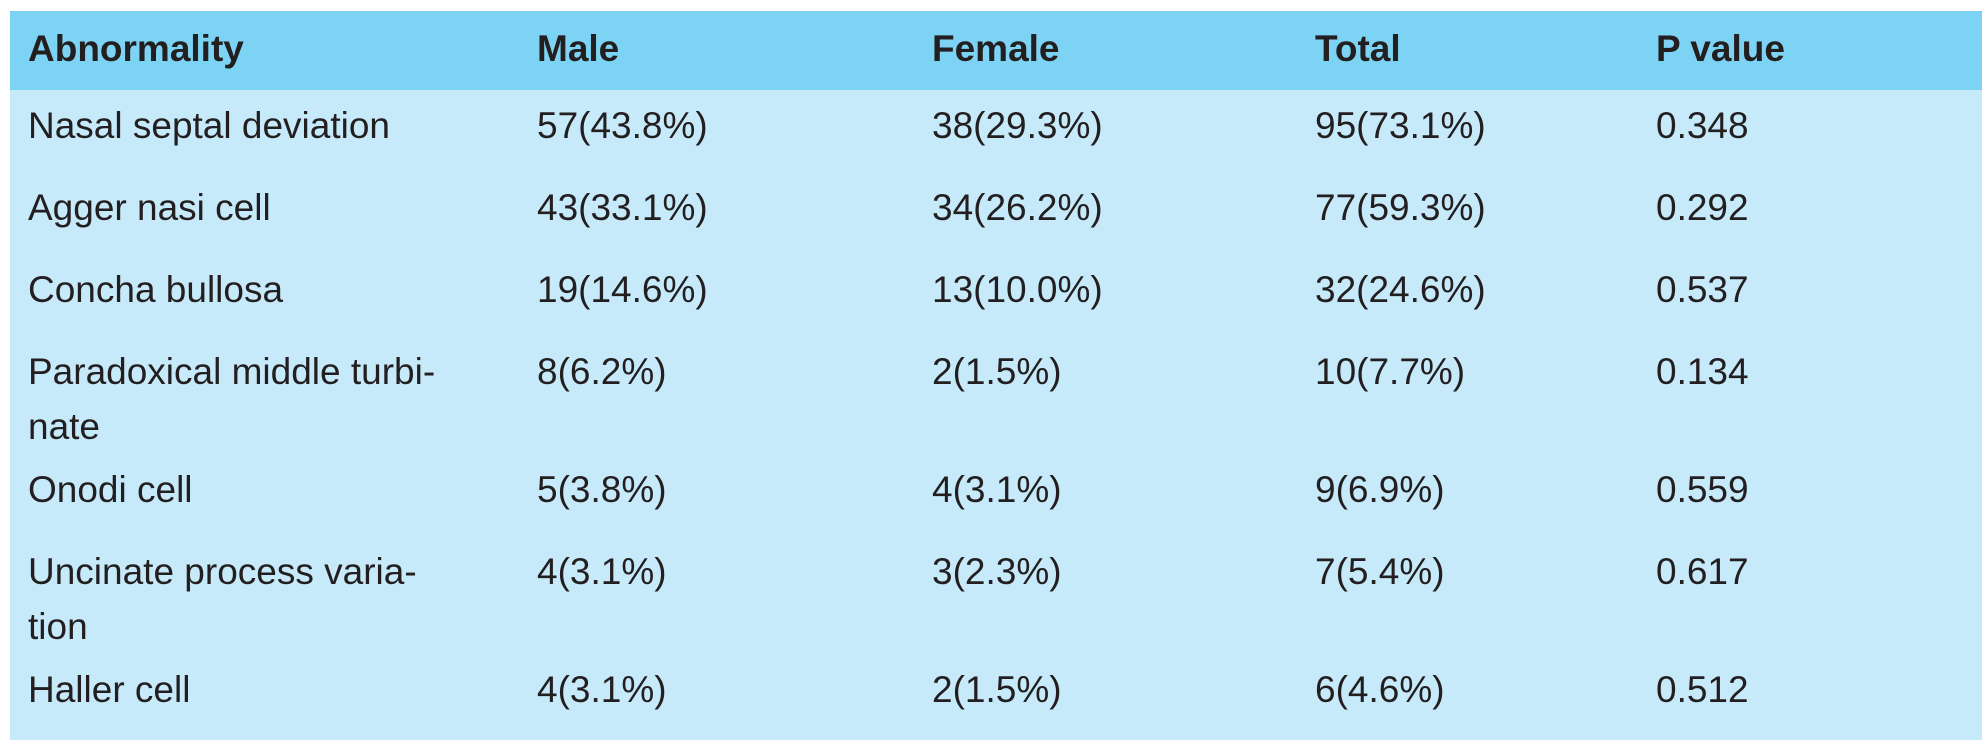  What do you see at coordinates (1467, 131) in the screenshot?
I see `total-cell: 95(73.1%)` at bounding box center [1467, 131].